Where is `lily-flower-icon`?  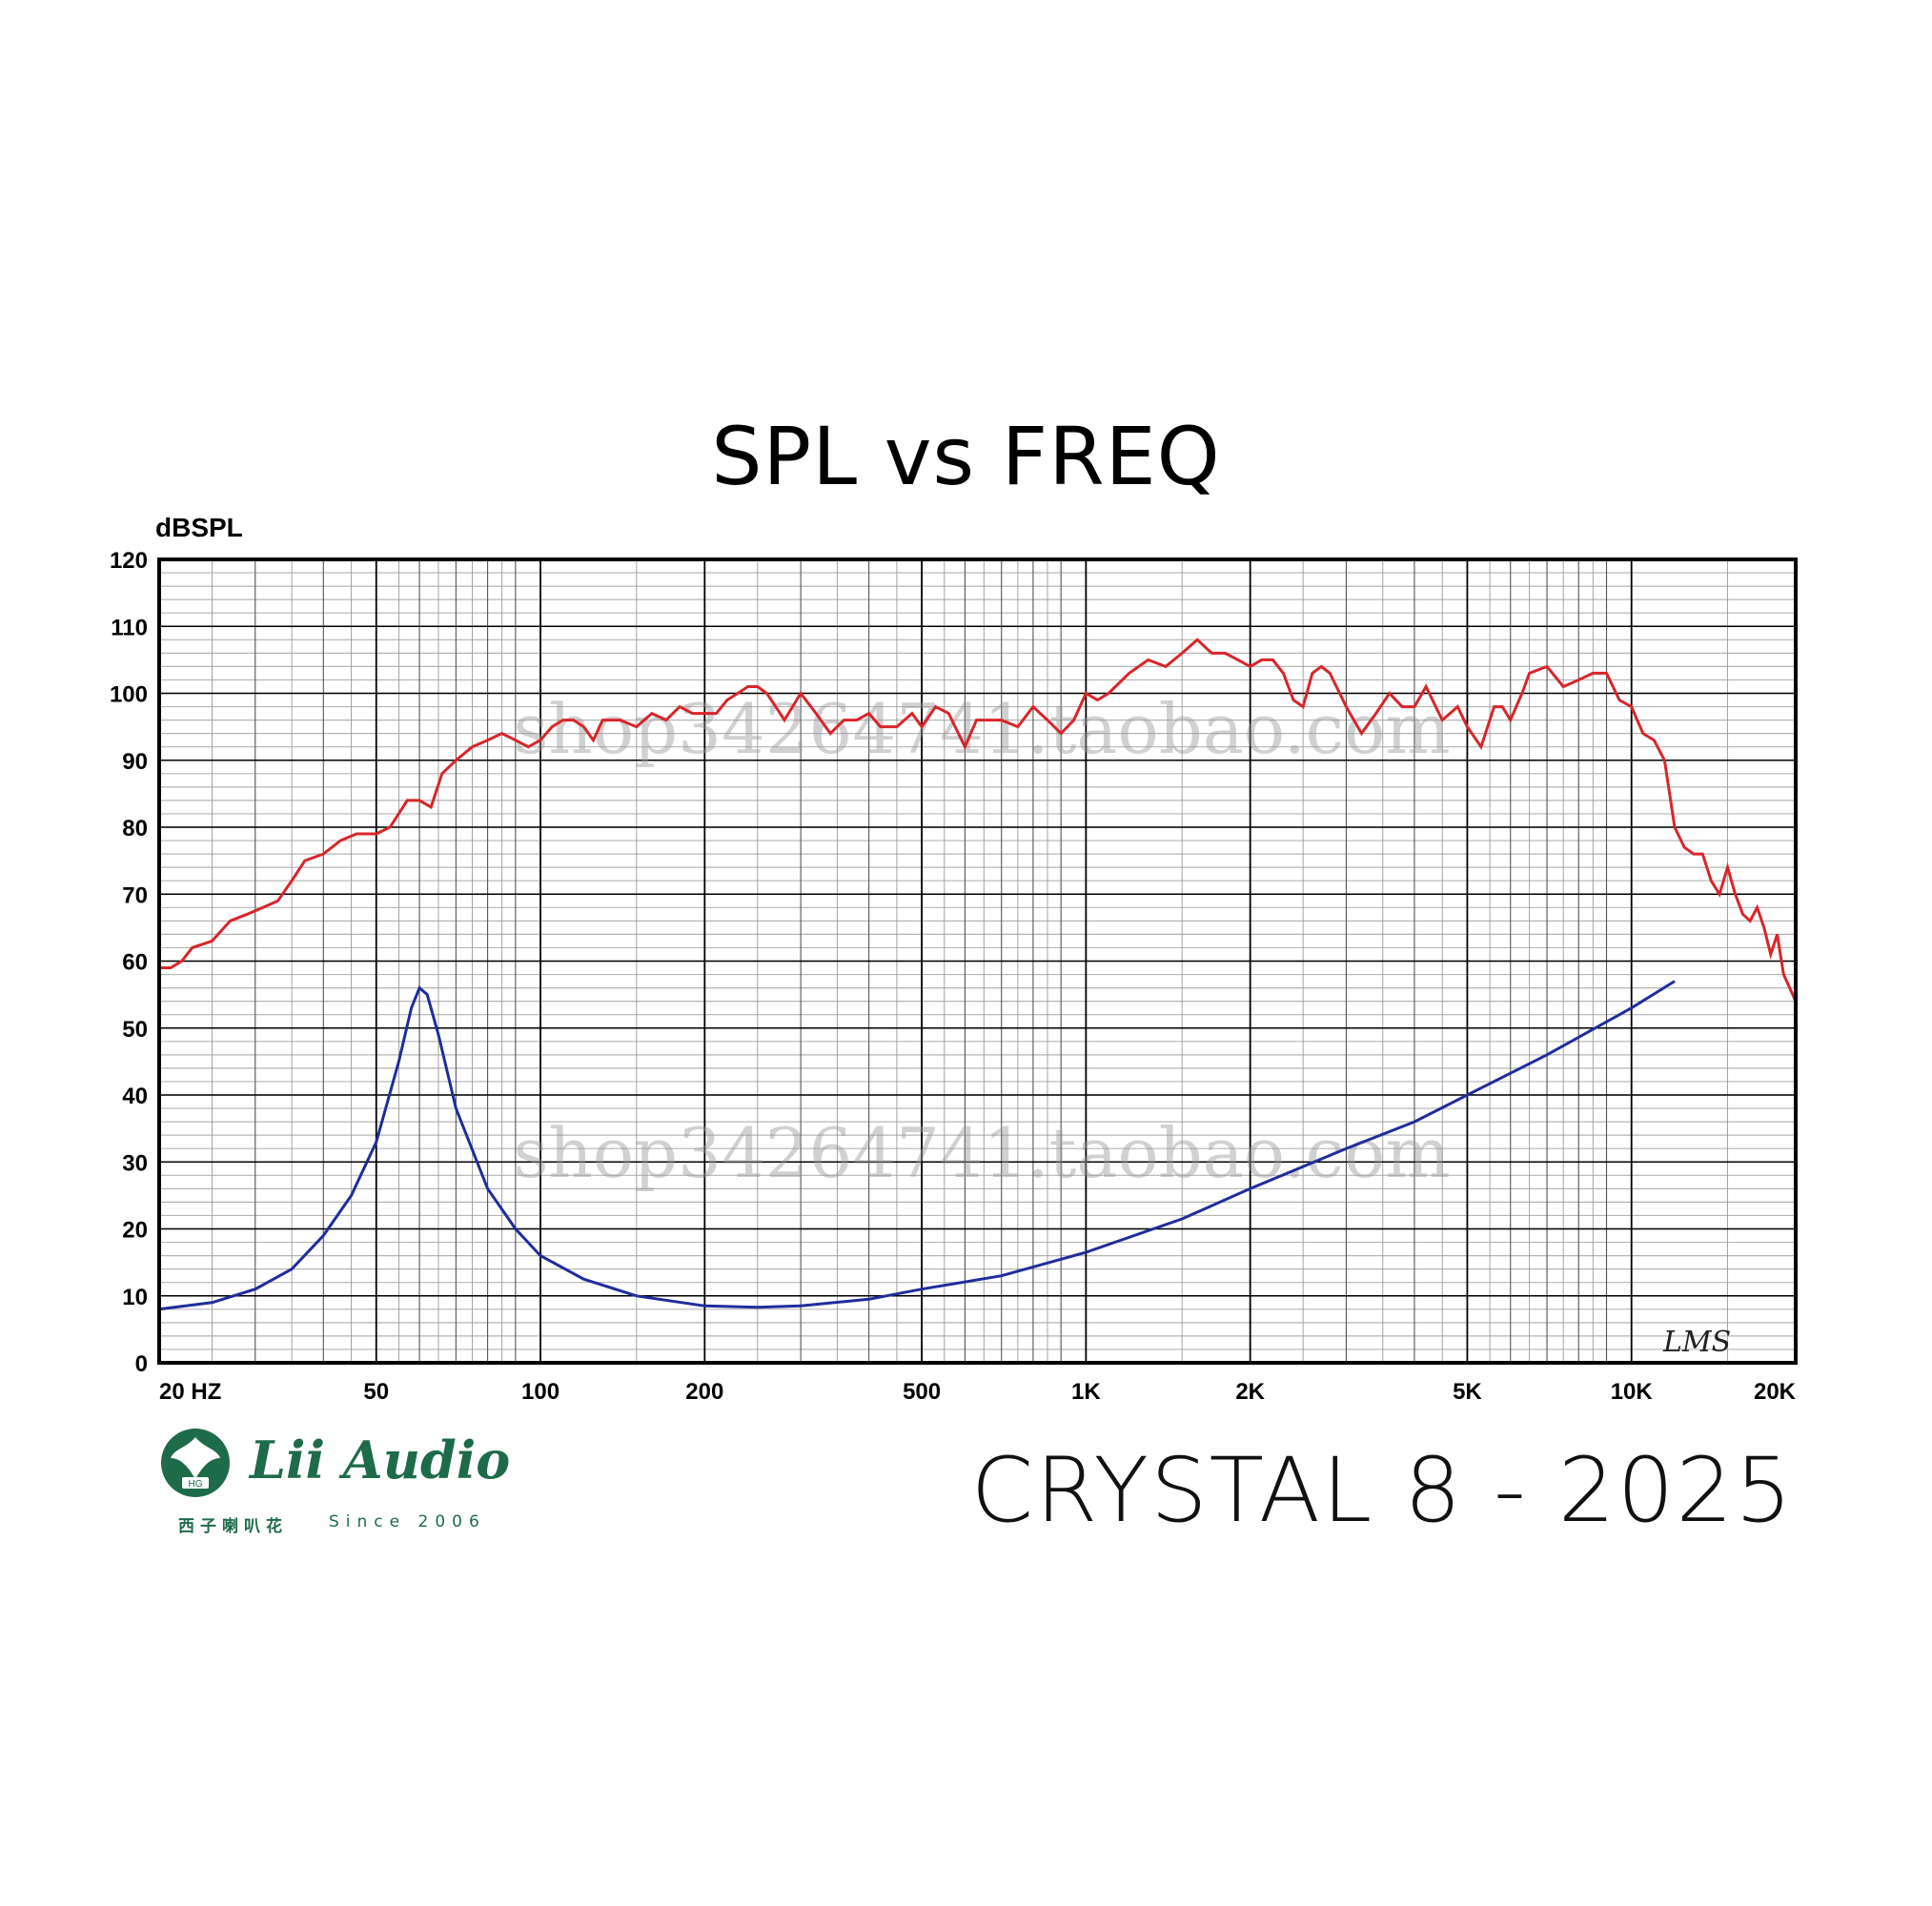
lily-flower-icon is located at coordinates (195, 1458).